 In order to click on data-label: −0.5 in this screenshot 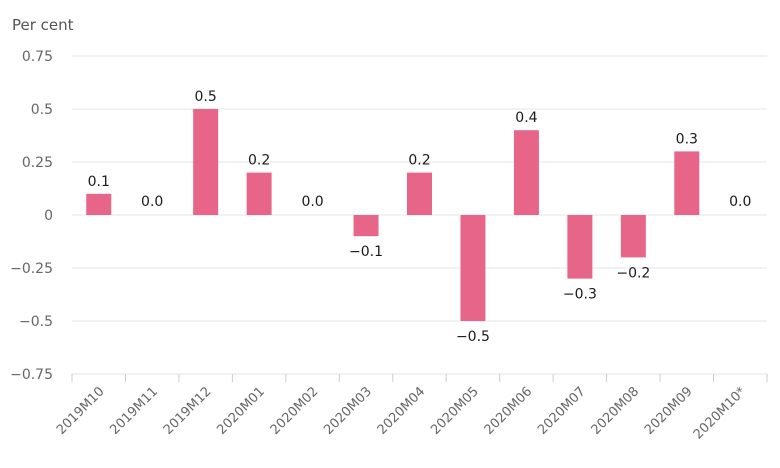, I will do `click(473, 337)`.